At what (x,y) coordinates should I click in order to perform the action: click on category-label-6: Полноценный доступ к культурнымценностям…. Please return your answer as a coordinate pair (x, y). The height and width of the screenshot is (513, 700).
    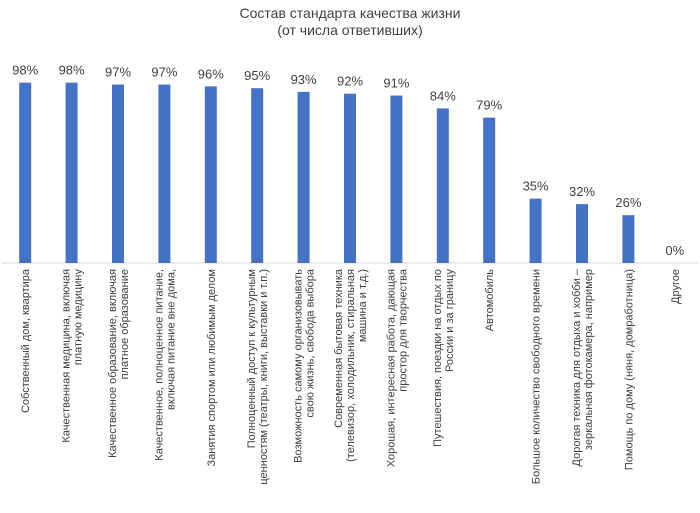
    Looking at the image, I should click on (258, 377).